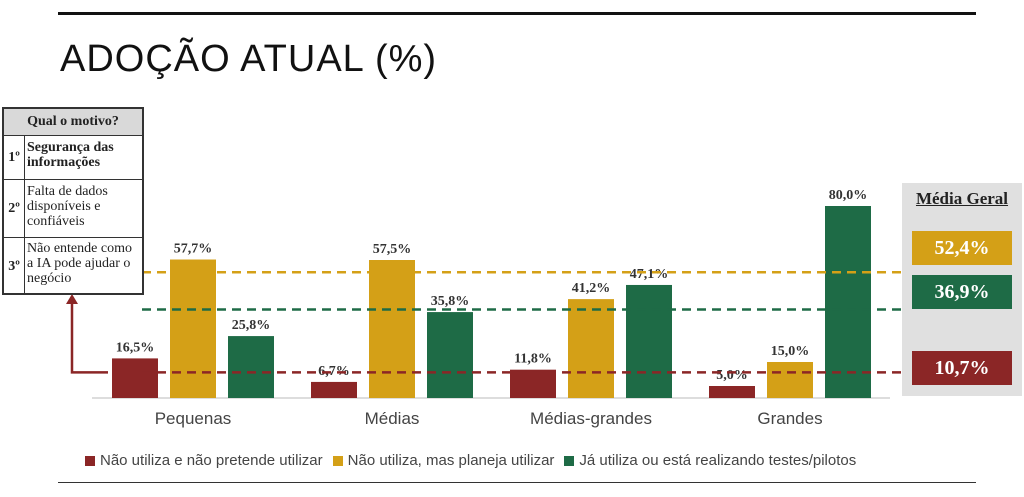 Image resolution: width=1024 pixels, height=497 pixels. I want to click on legend-label: Não utiliza e não pretende utilizar, so click(211, 460).